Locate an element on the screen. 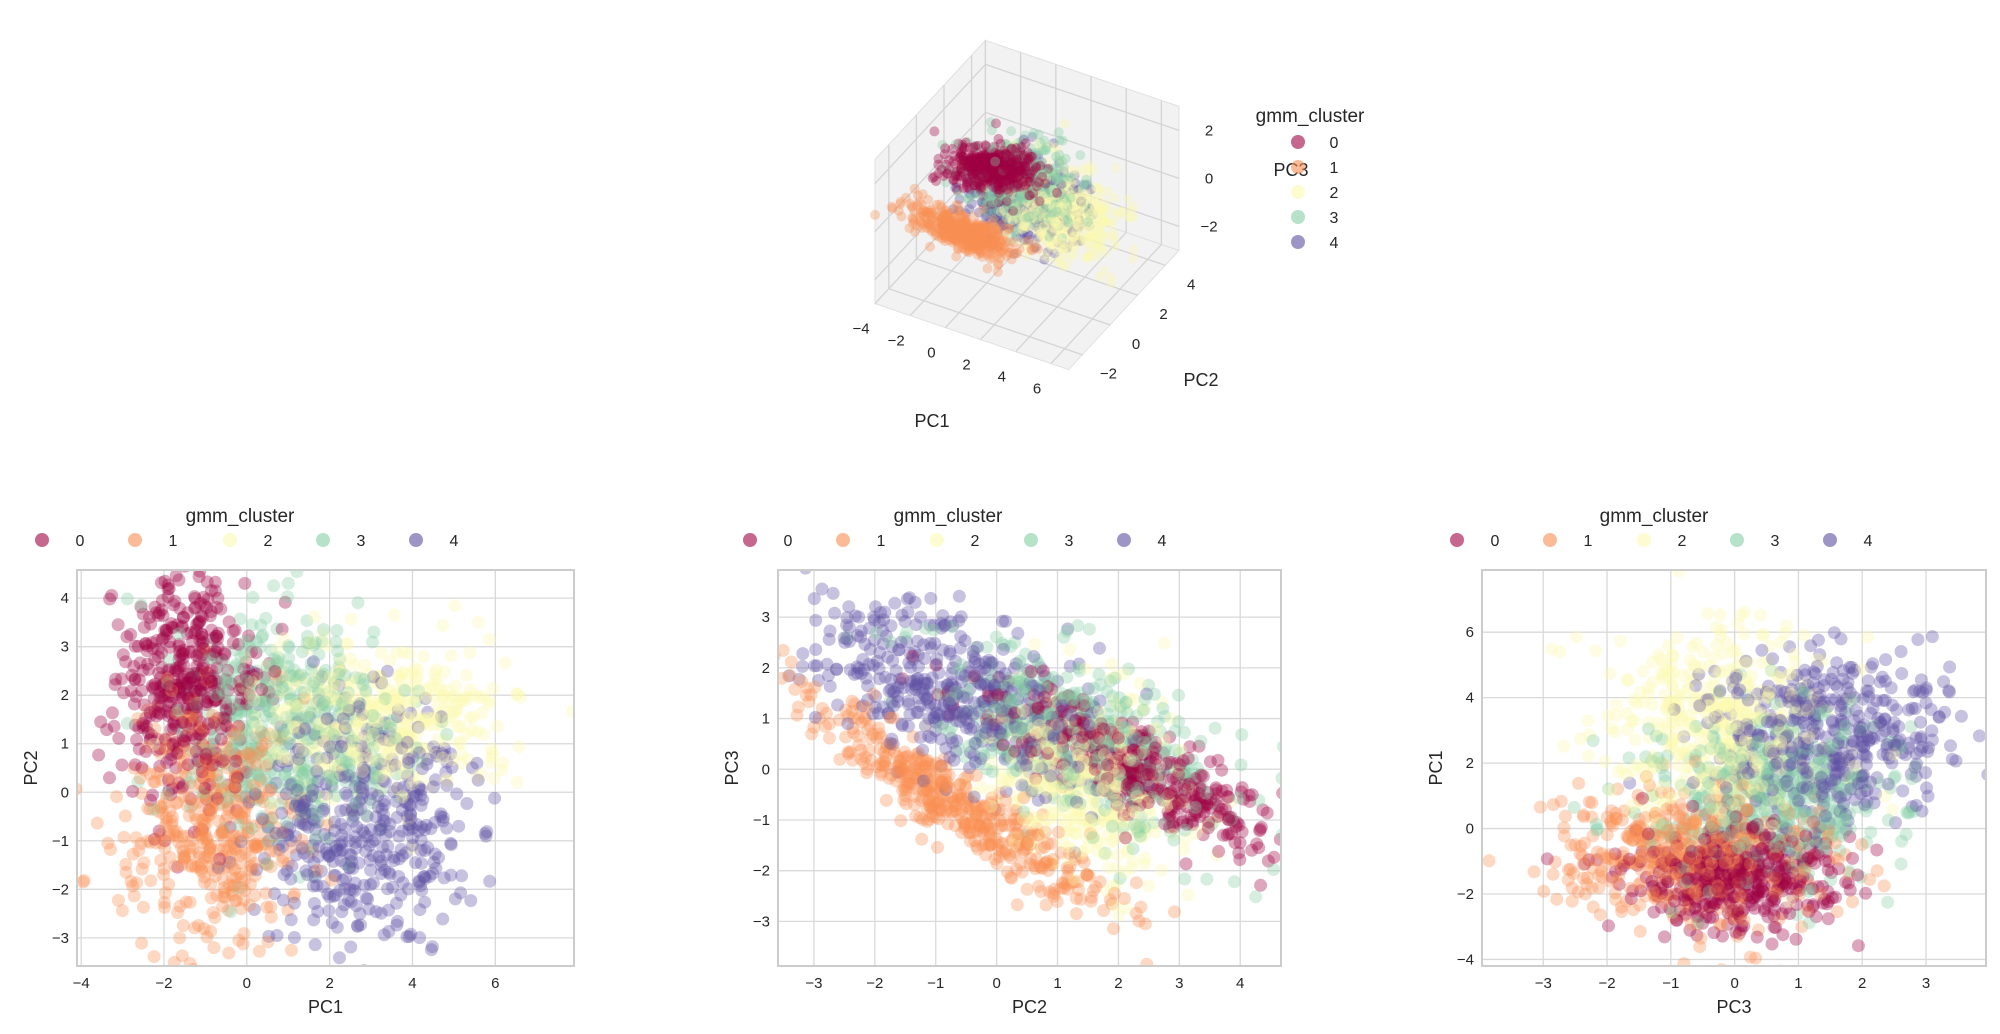  y-tick-label: 3 is located at coordinates (766, 617).